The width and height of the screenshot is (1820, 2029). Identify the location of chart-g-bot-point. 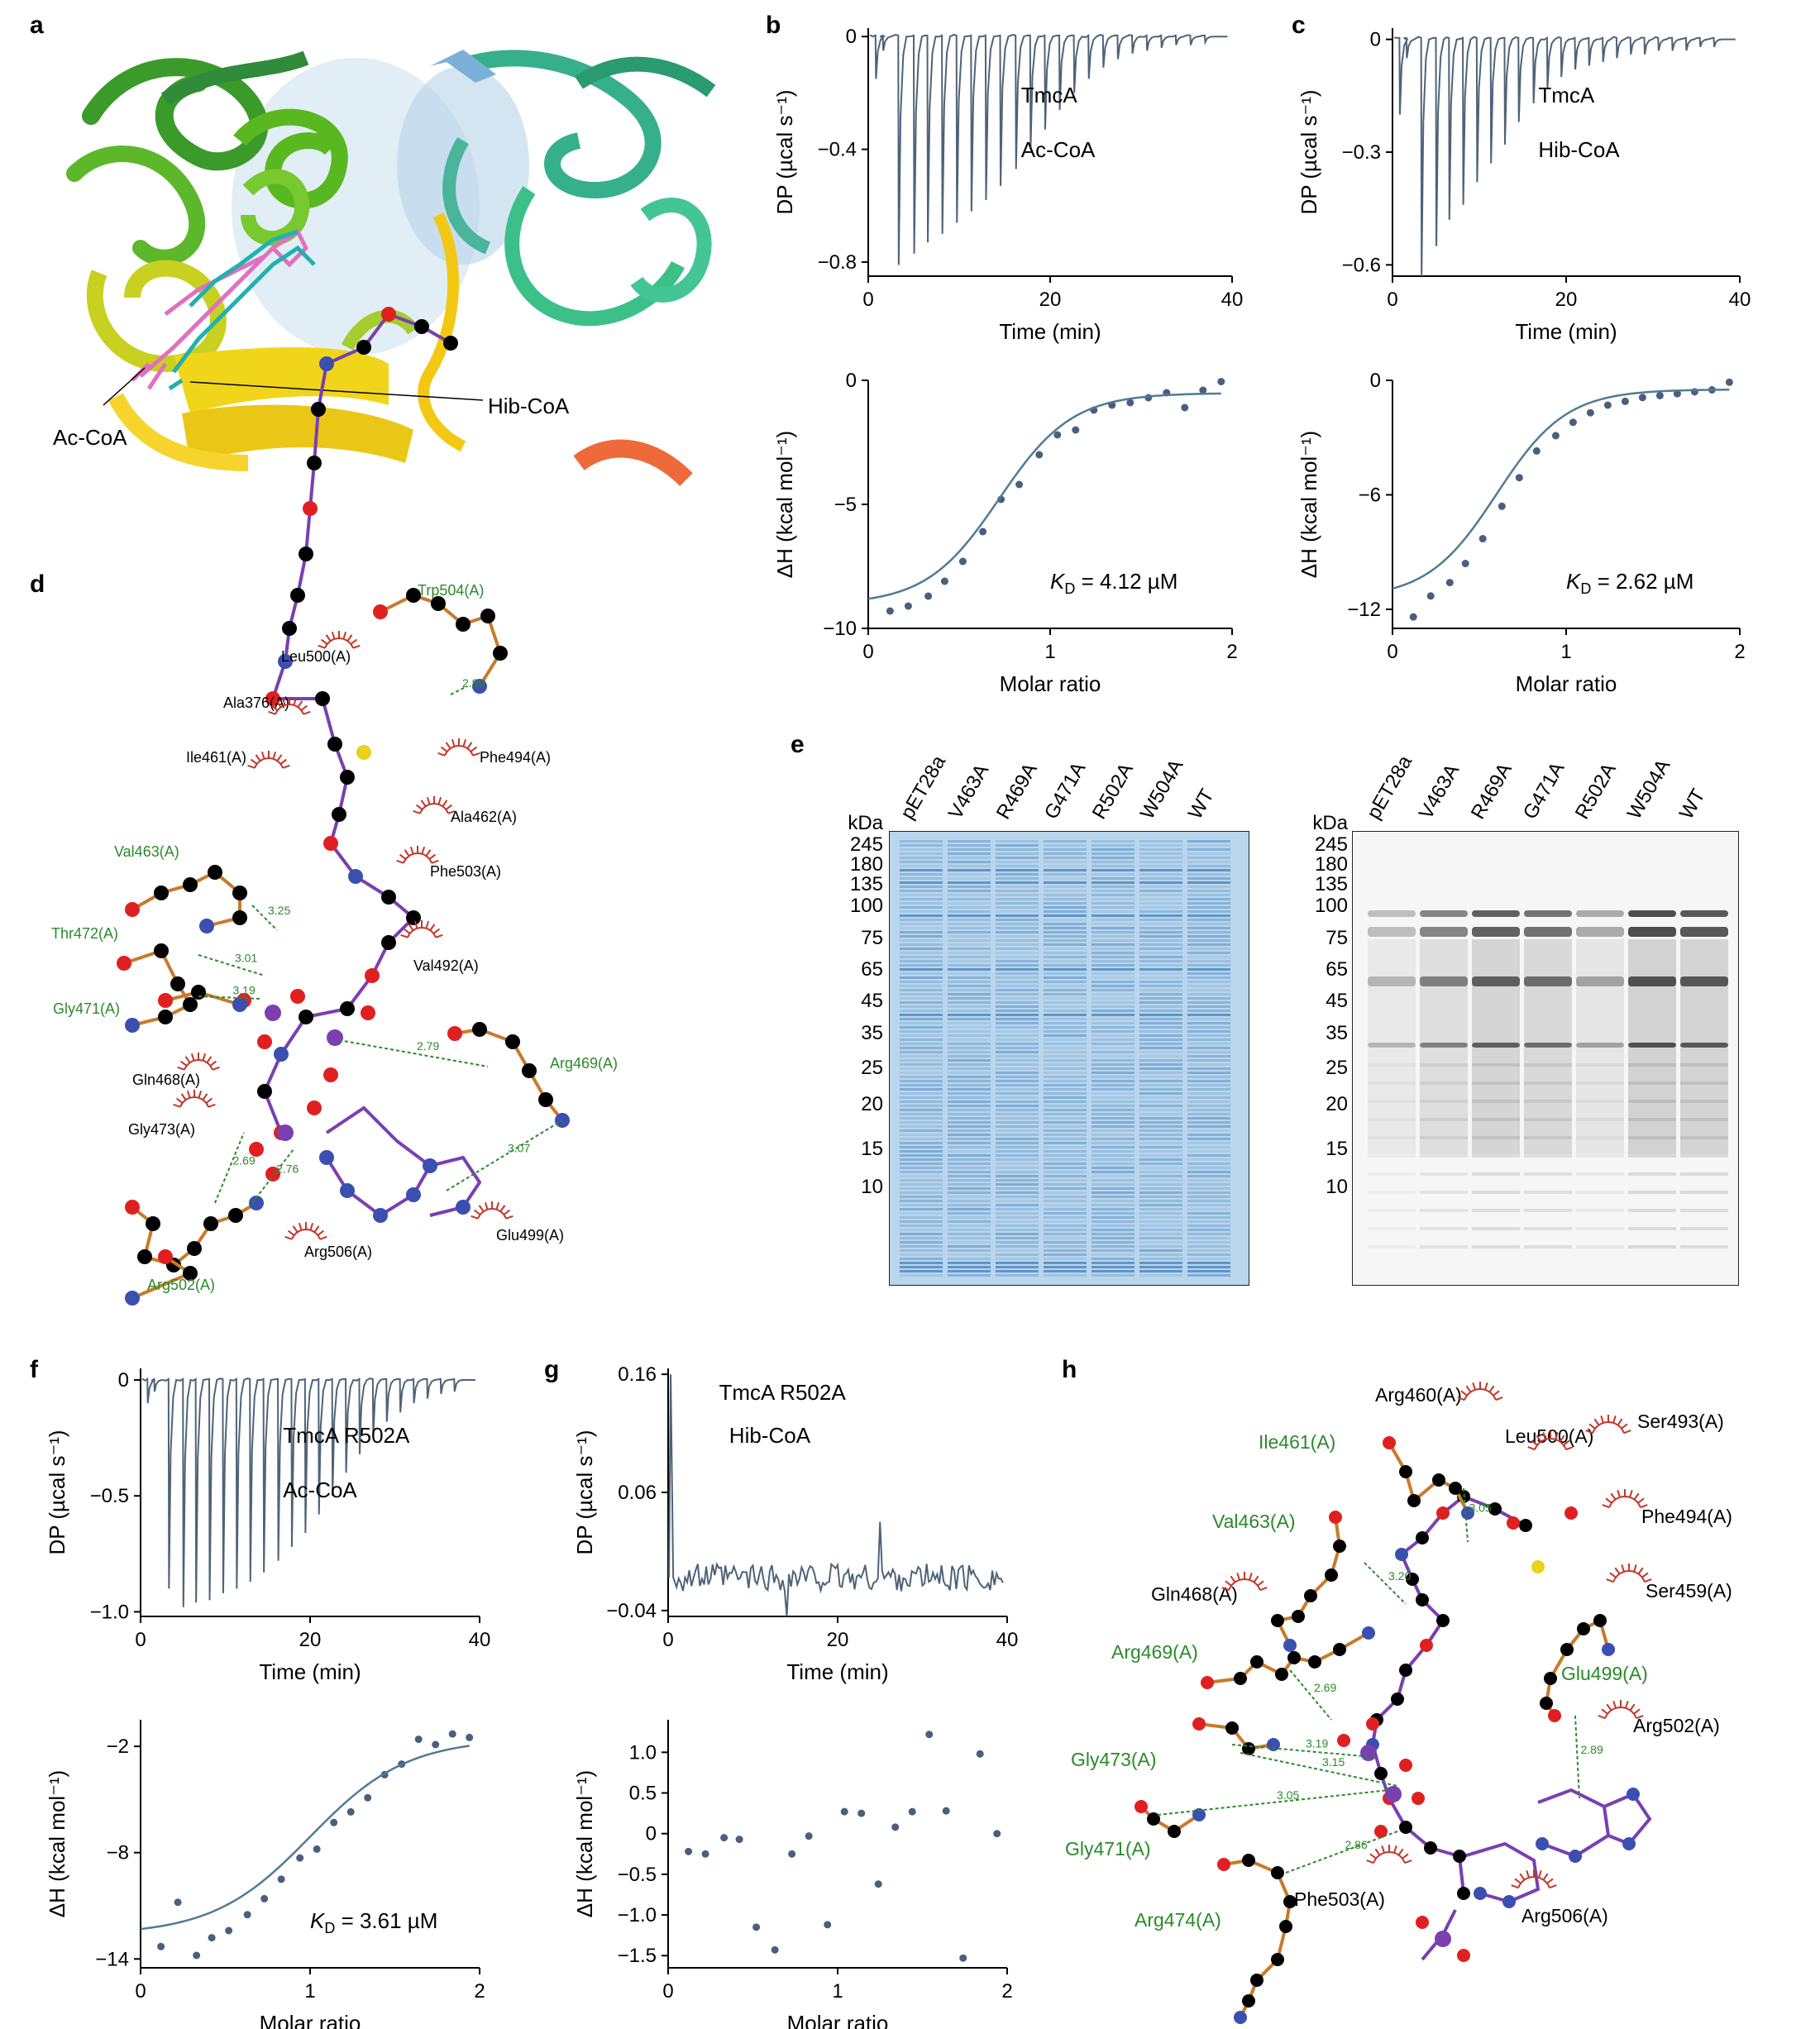
(878, 1884).